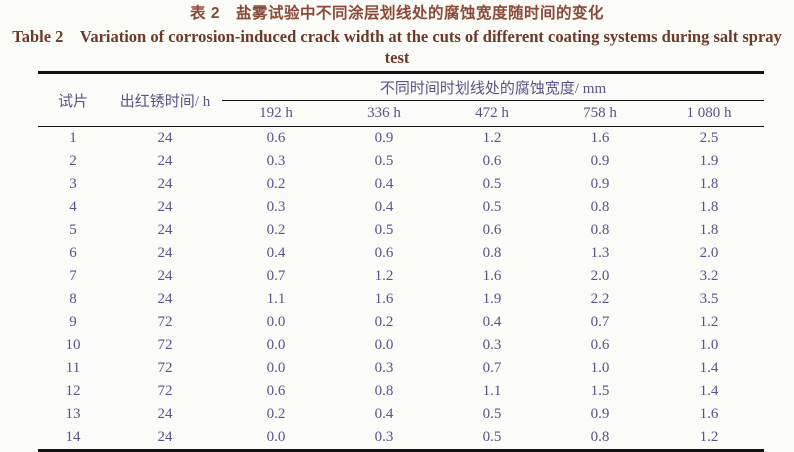  What do you see at coordinates (600, 322) in the screenshot?
I see `width-758h-cell: 0.7` at bounding box center [600, 322].